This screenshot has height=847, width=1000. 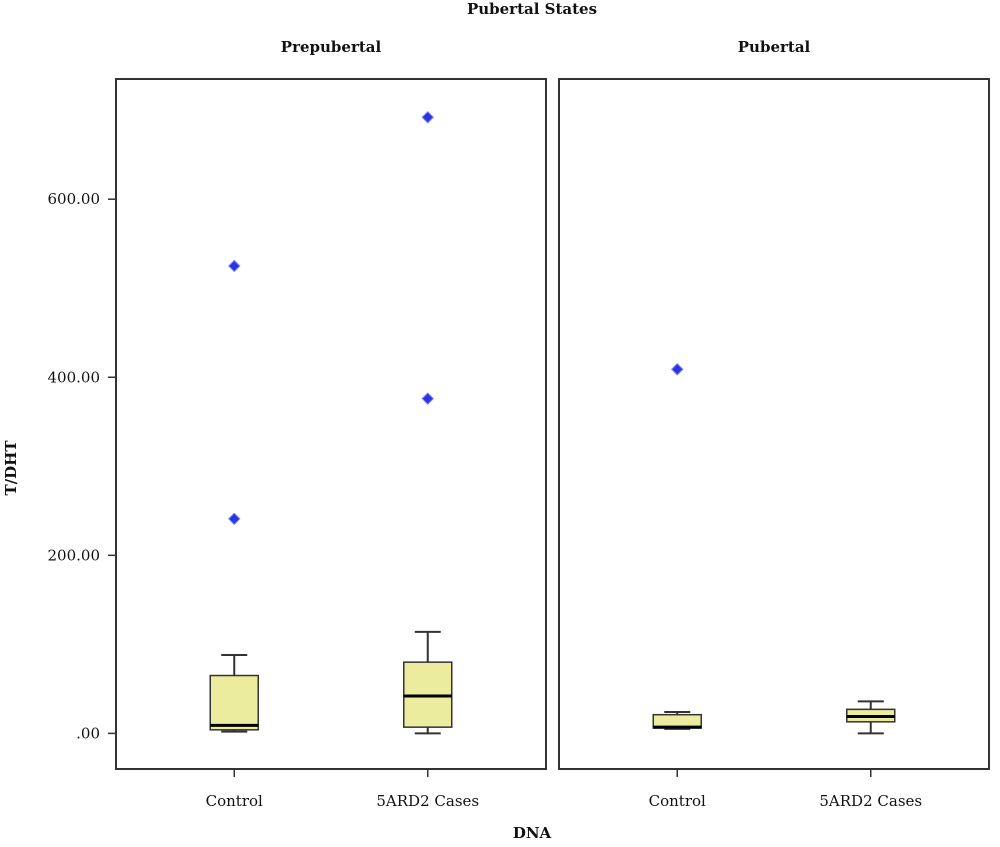 What do you see at coordinates (74, 377) in the screenshot?
I see `y-tick-label: 400.00` at bounding box center [74, 377].